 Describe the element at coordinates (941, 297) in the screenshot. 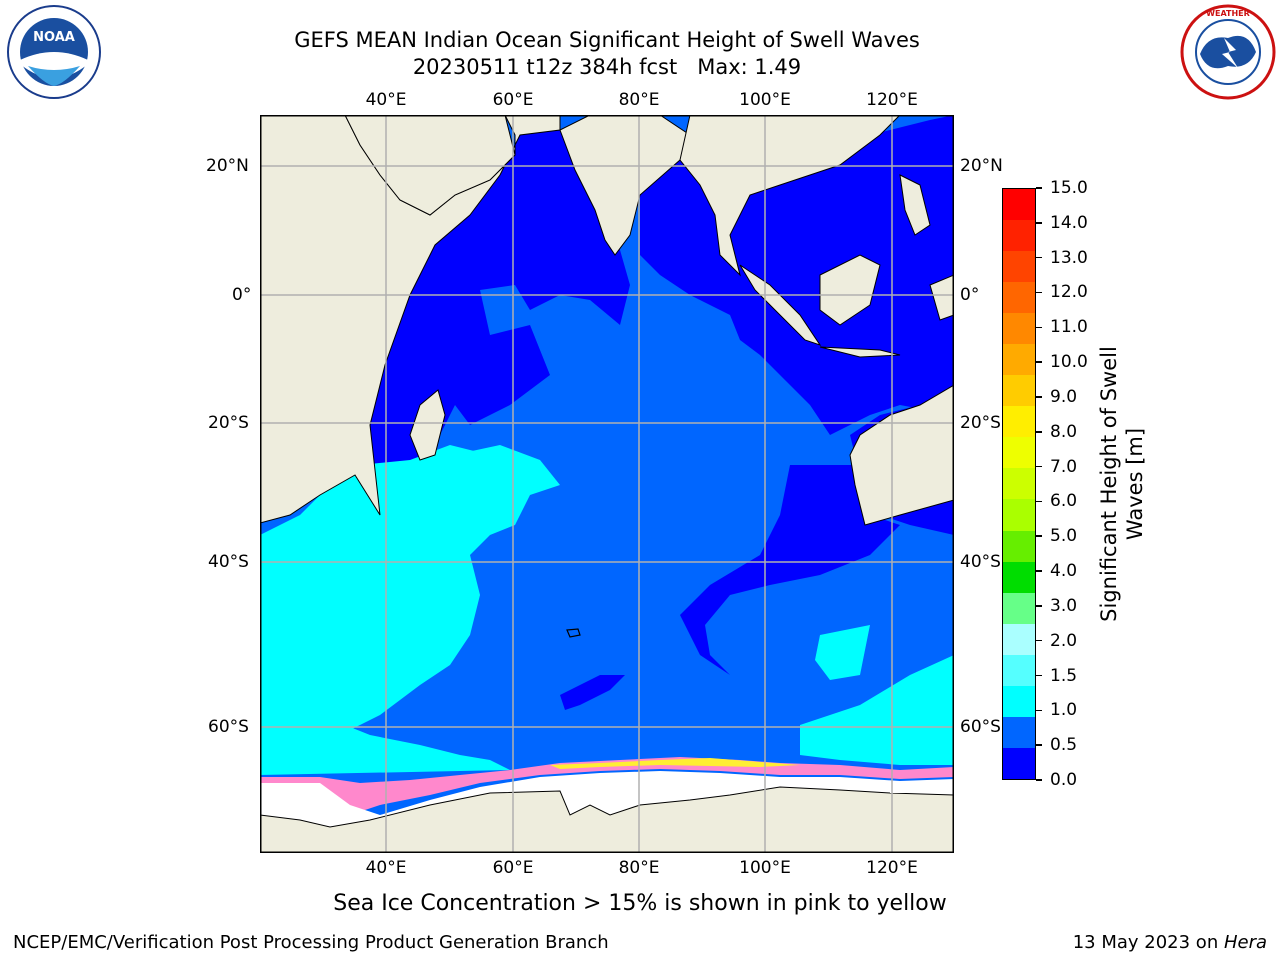

I see `new-guinea-land` at that location.